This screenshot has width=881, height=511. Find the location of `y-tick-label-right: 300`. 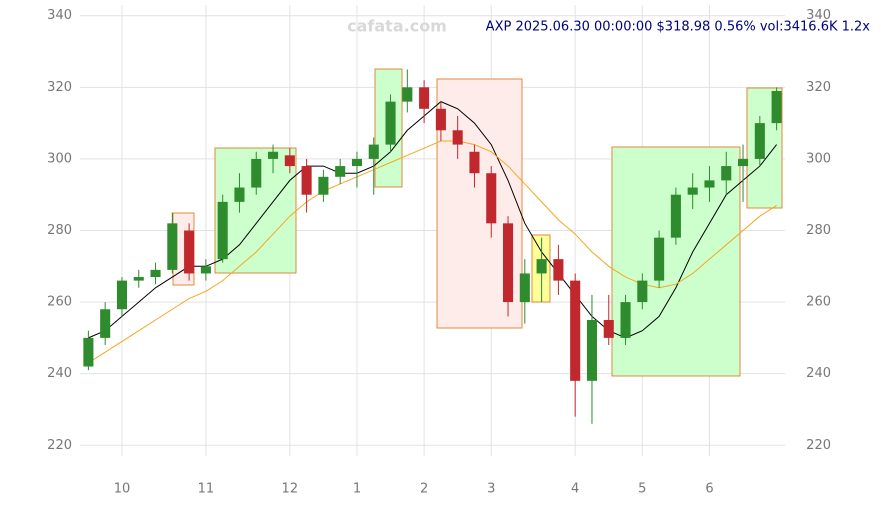

y-tick-label-right: 300 is located at coordinates (818, 158).